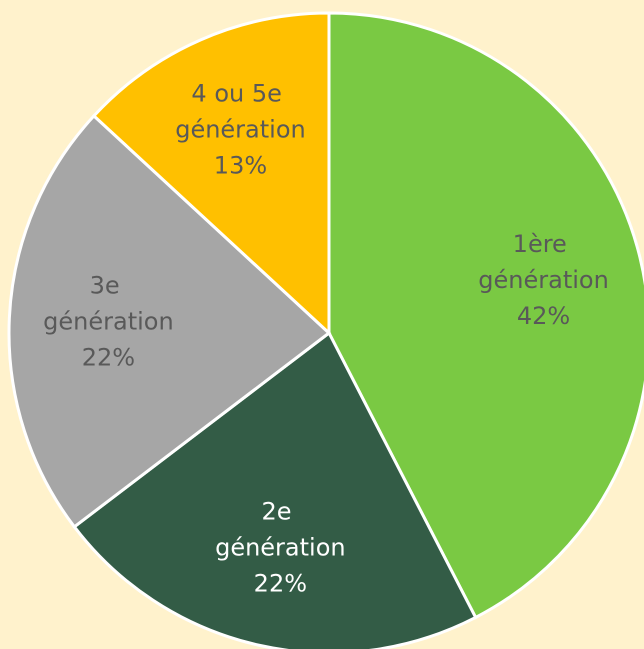  I want to click on label-line: 3e, so click(109, 285).